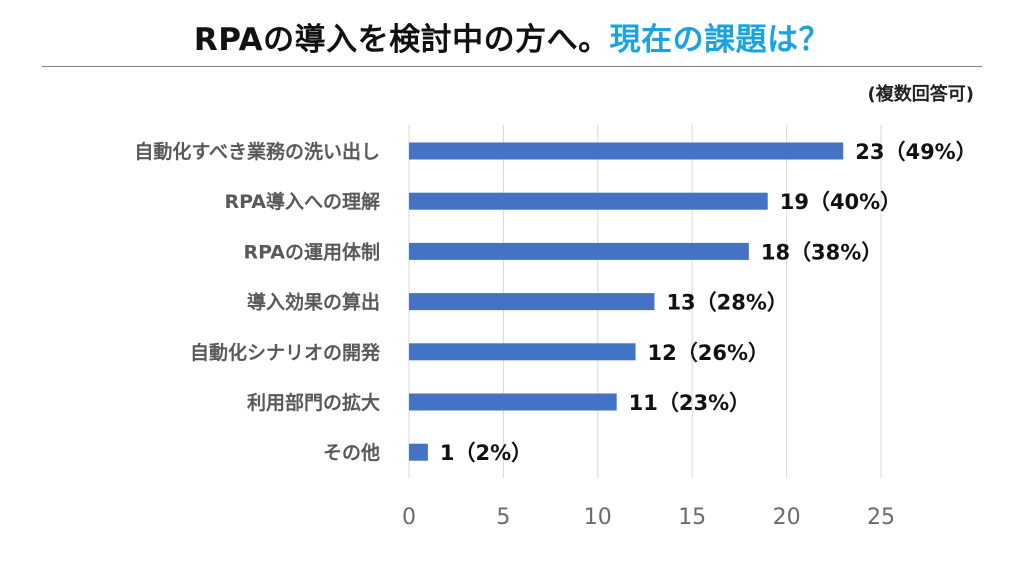 This screenshot has width=1024, height=576. Describe the element at coordinates (409, 517) in the screenshot. I see `x-tick-label: 0` at that location.